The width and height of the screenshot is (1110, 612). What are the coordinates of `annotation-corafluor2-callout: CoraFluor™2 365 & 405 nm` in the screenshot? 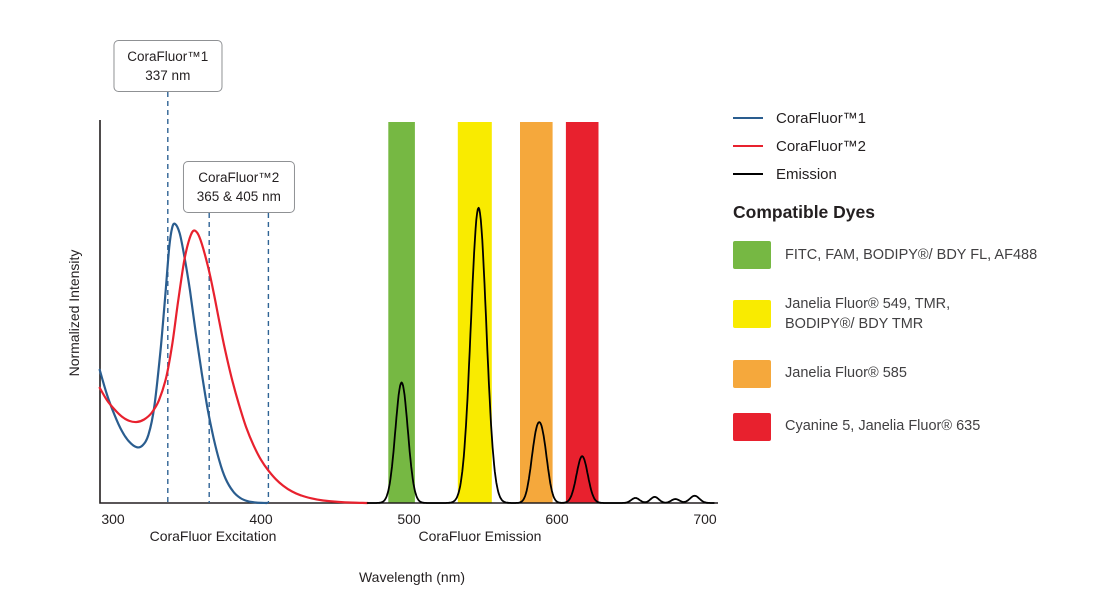 It's located at (238, 187).